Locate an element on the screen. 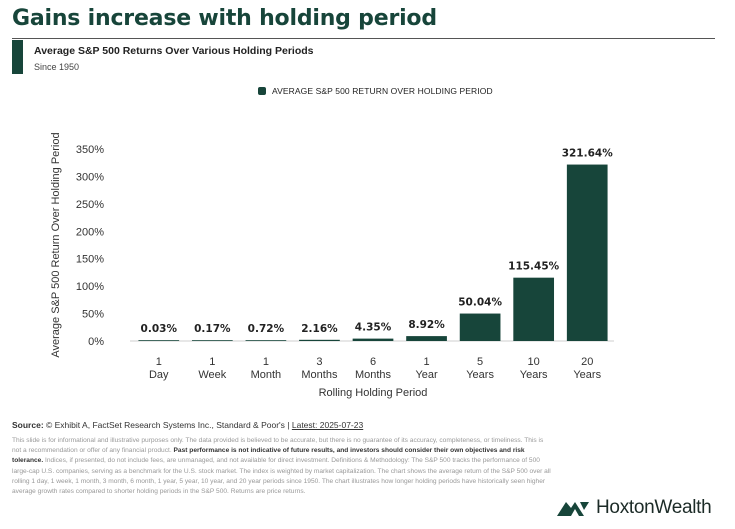 The height and width of the screenshot is (529, 735). x-tick-label: Day is located at coordinates (159, 375).